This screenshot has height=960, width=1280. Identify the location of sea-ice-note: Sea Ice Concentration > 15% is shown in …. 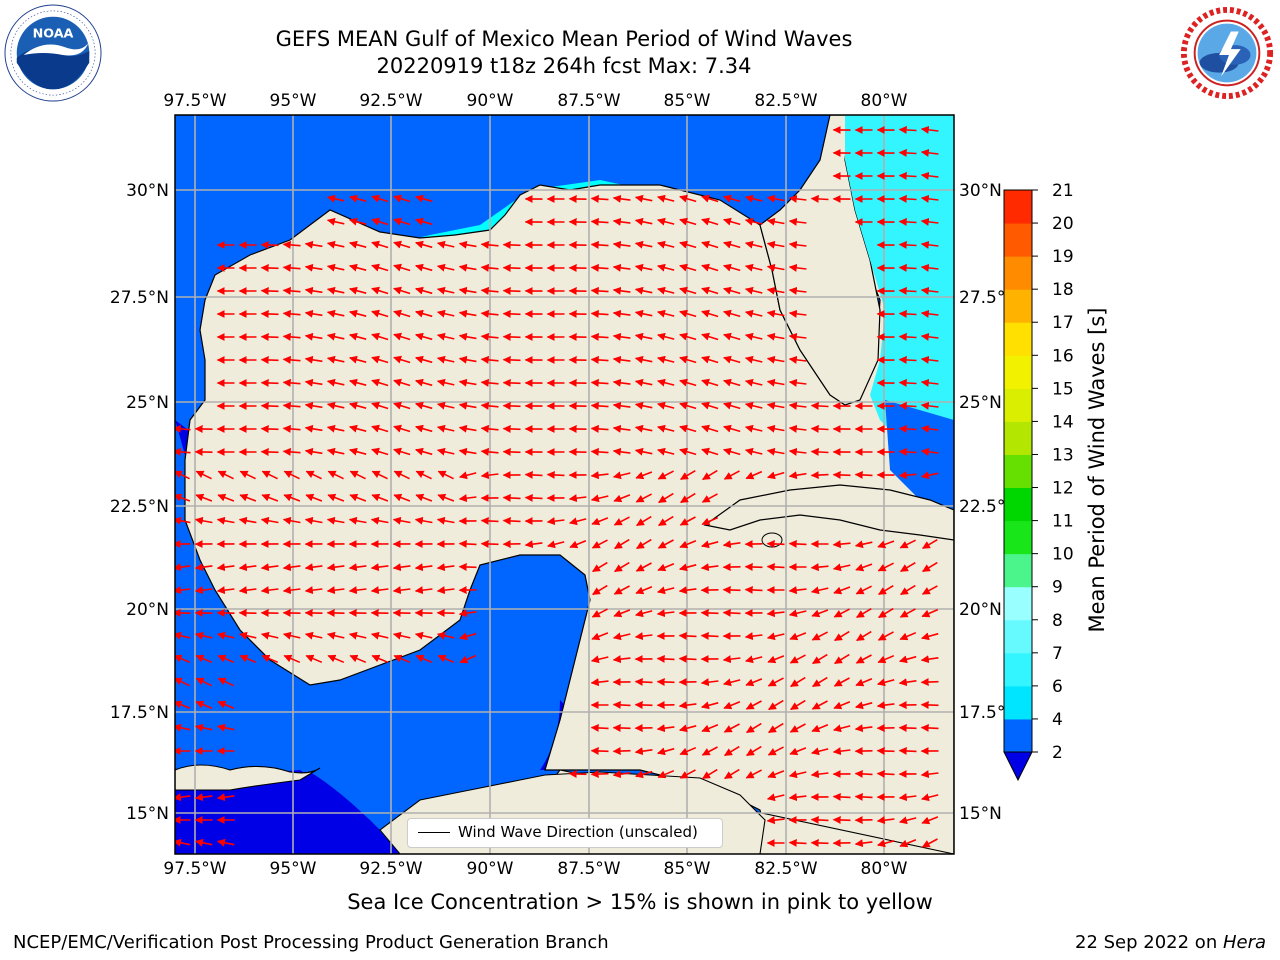
(640, 902).